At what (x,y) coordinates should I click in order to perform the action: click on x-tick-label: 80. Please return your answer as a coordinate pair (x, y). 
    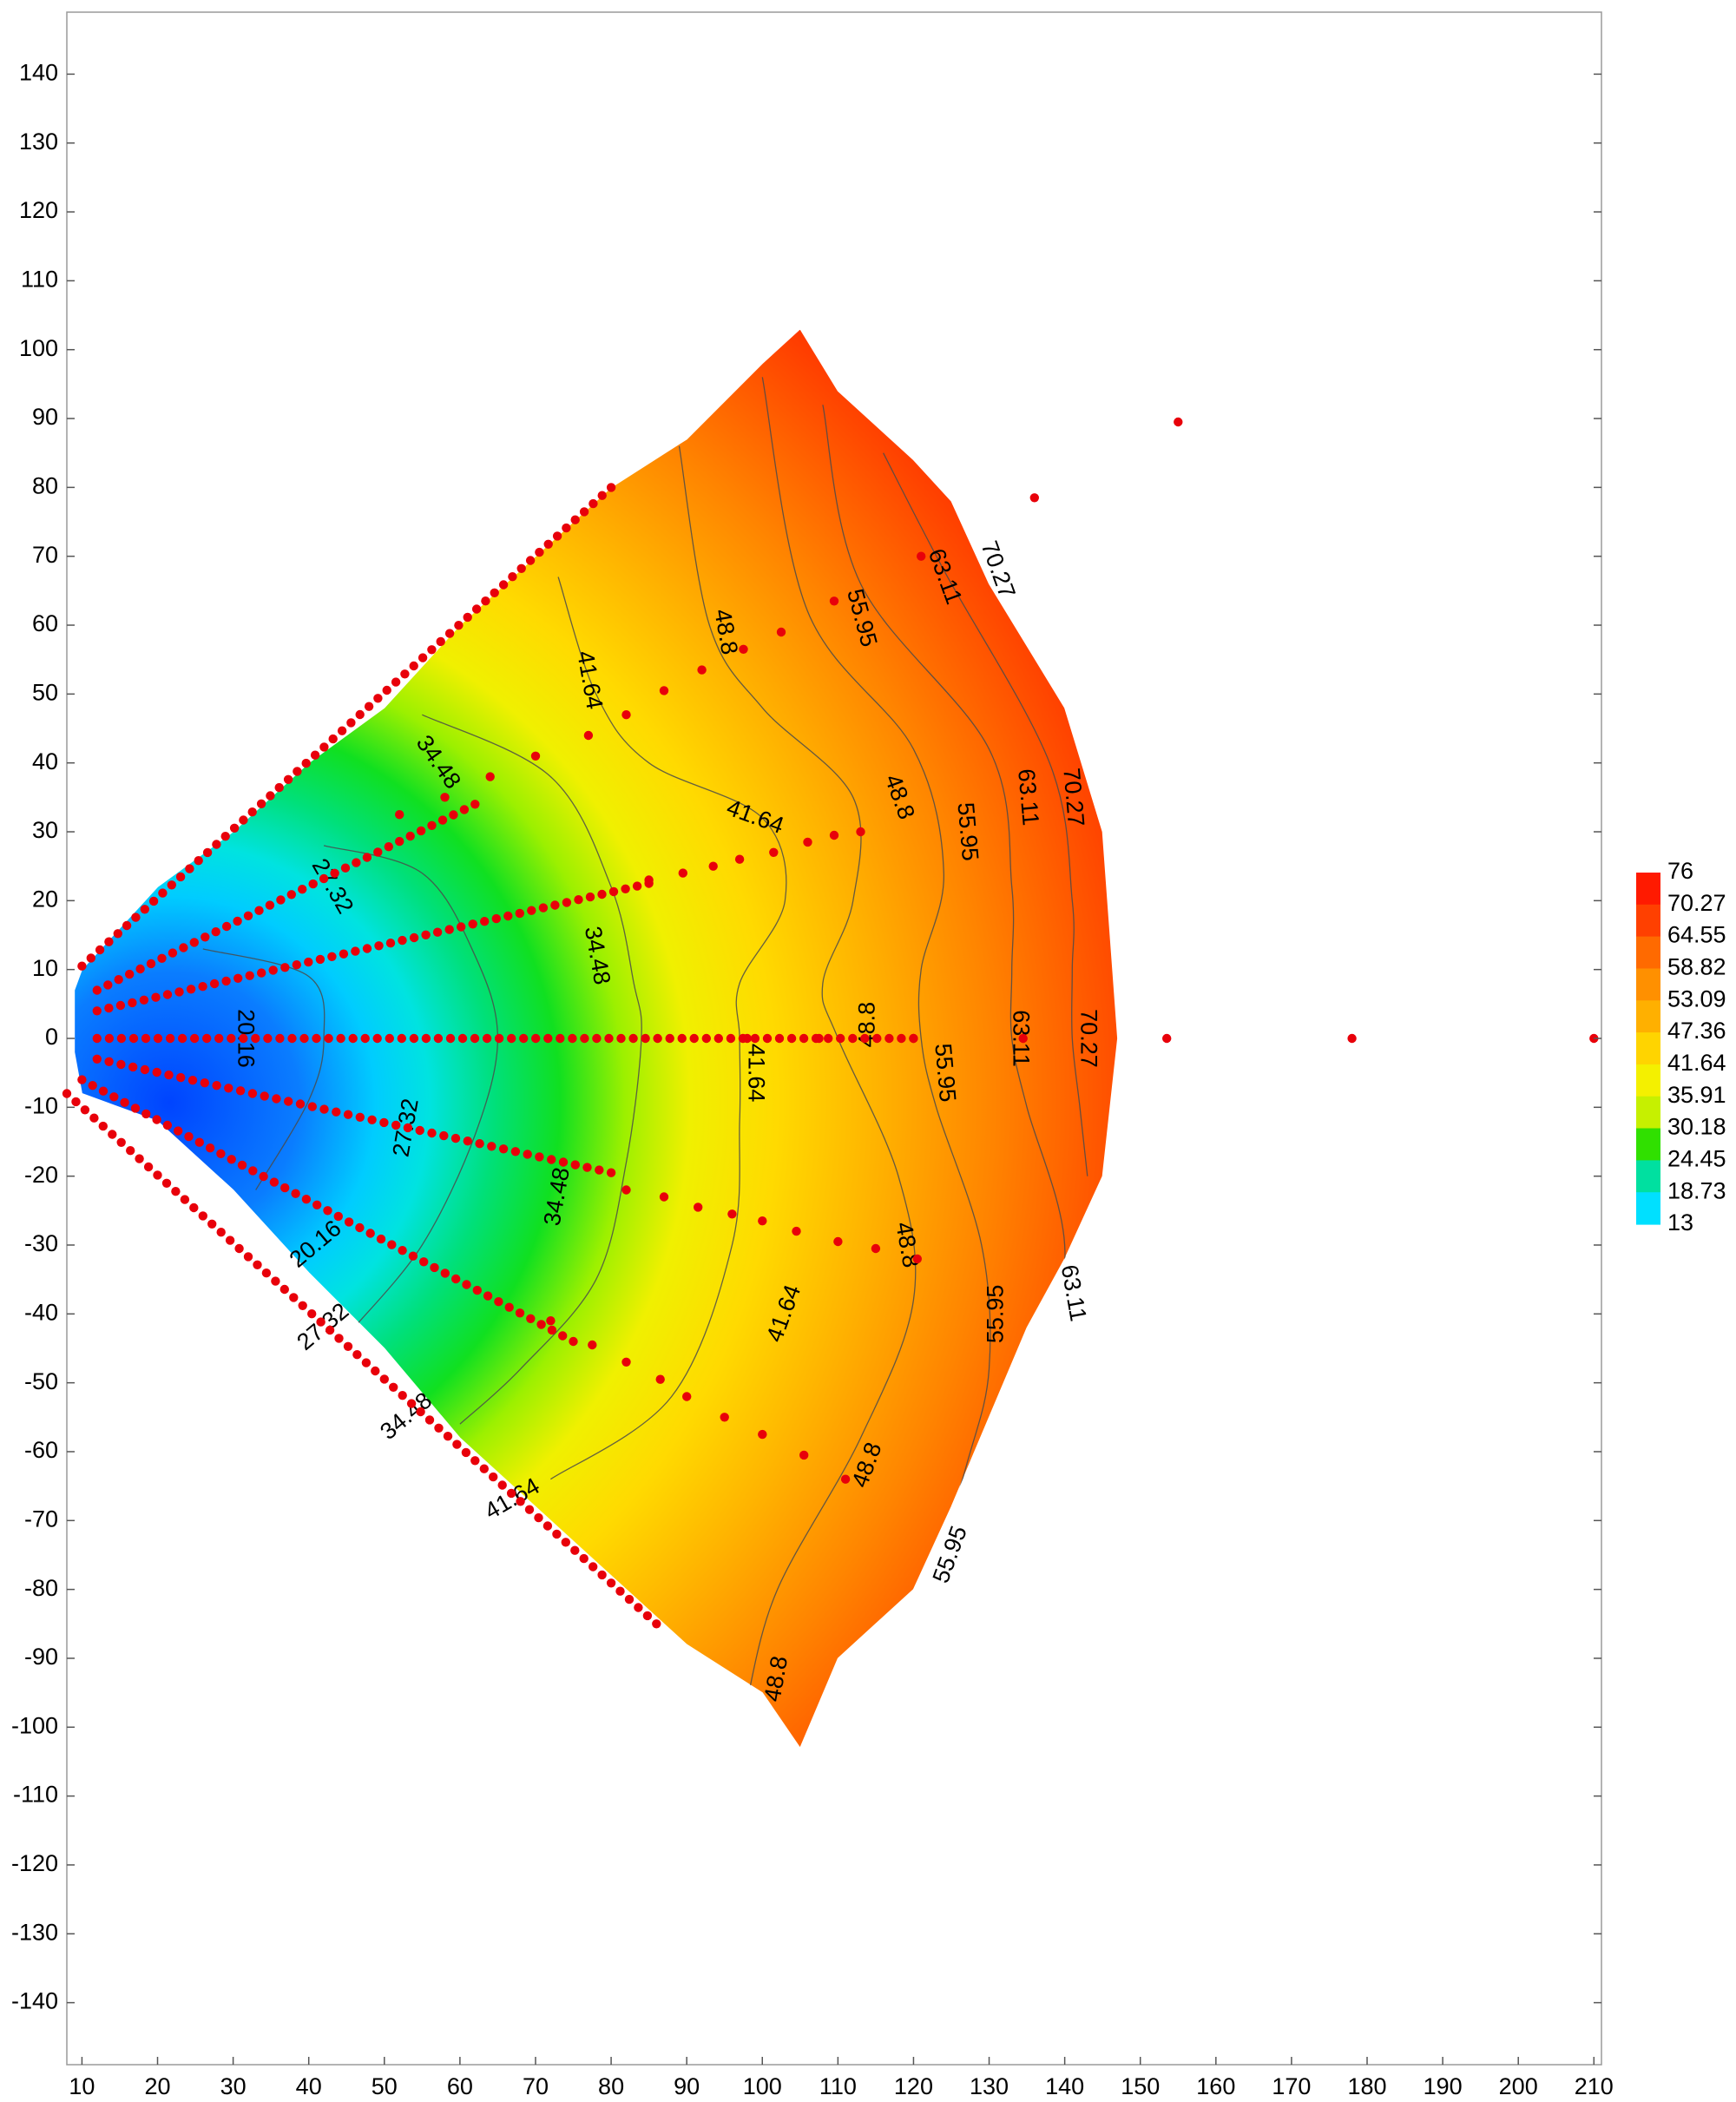
    Looking at the image, I should click on (611, 2086).